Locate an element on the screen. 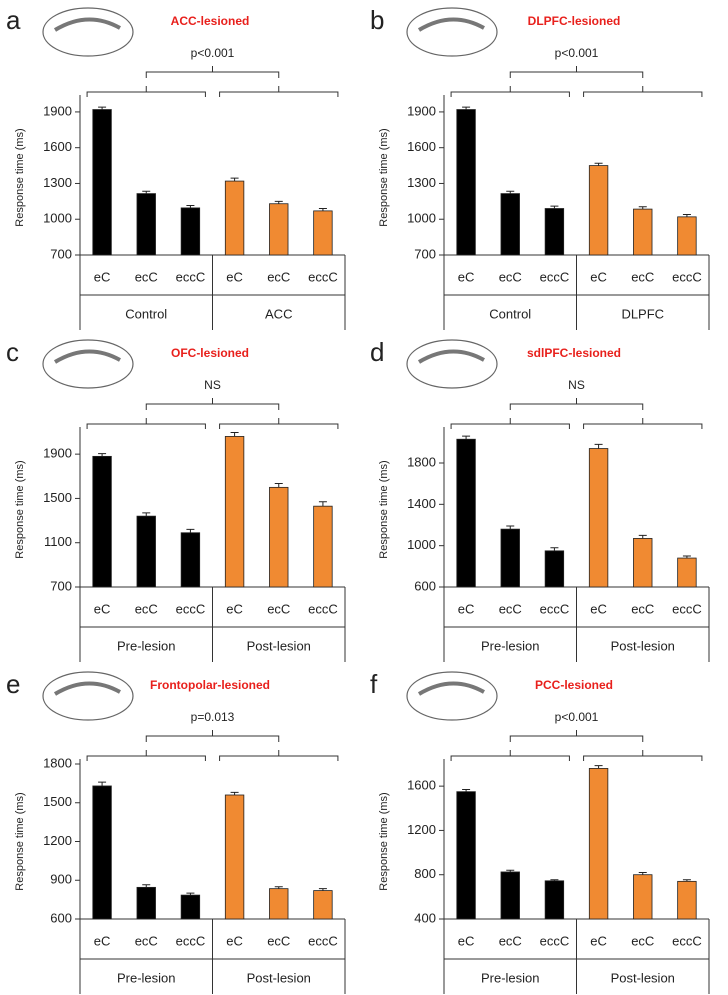  y-tick-label: 700 is located at coordinates (61, 253).